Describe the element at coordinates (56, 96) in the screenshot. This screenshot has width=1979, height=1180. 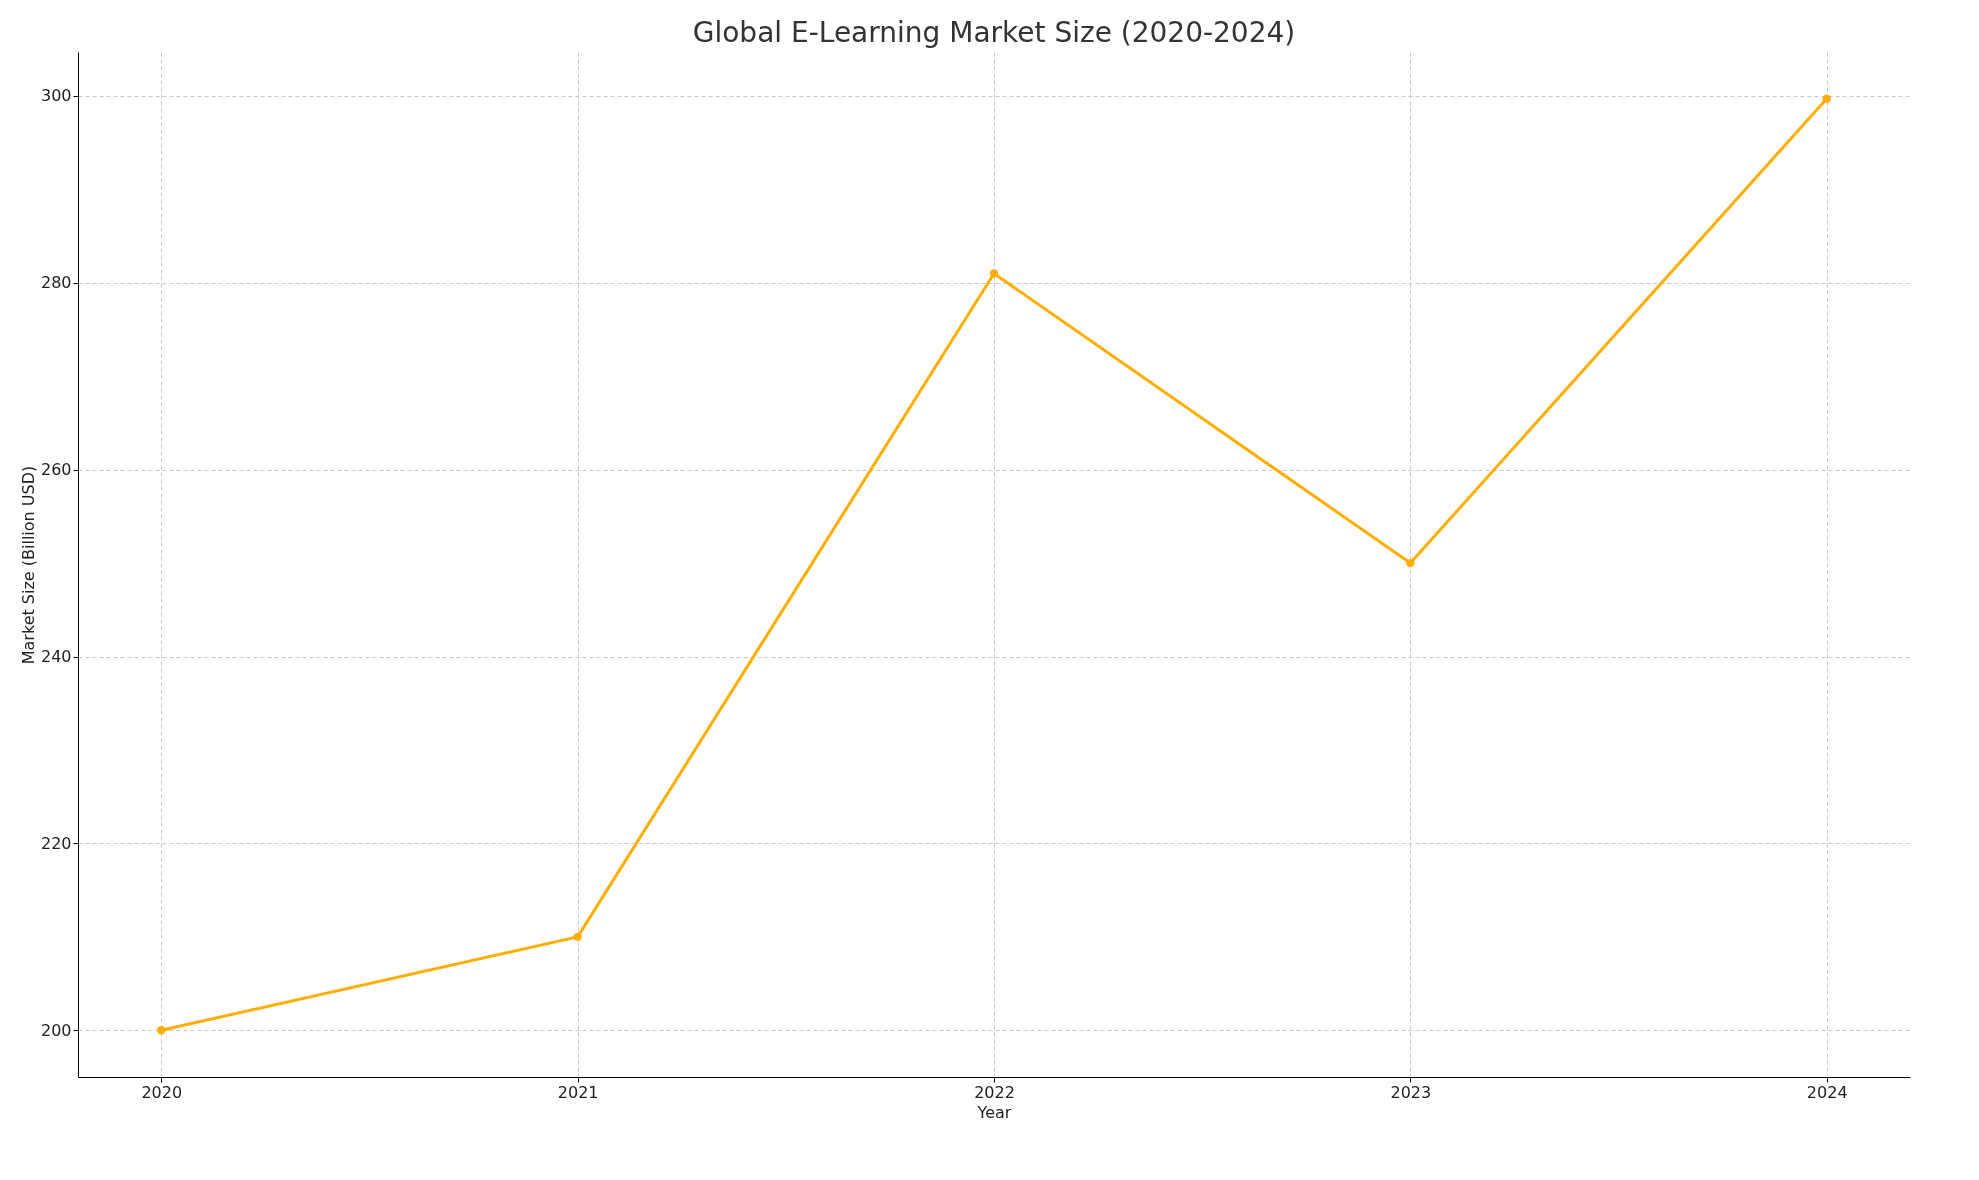
I see `y-tick-label: 300` at that location.